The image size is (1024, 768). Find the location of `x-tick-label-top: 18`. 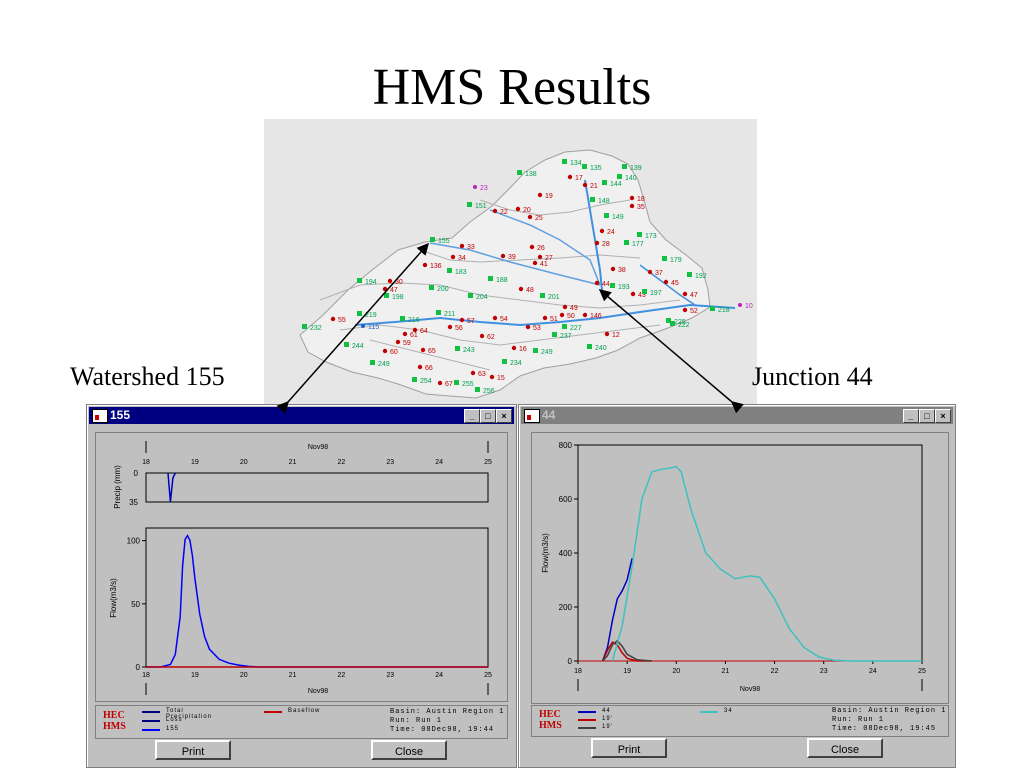

x-tick-label-top: 18 is located at coordinates (146, 462).